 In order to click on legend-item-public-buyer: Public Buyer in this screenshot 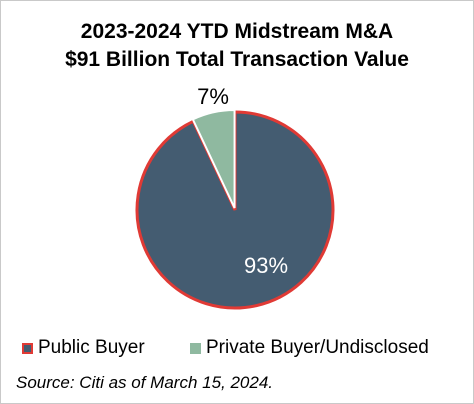, I will do `click(83, 348)`.